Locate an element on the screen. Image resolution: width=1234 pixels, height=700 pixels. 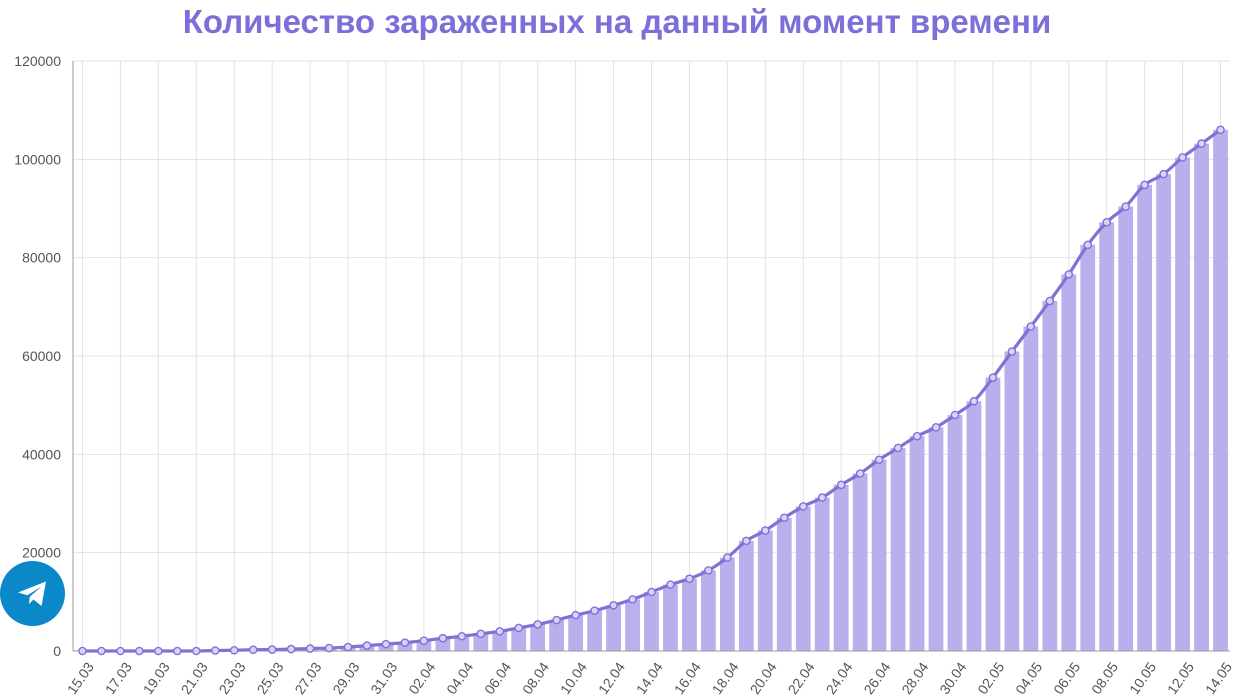
y-tick-label: 100000 is located at coordinates (37, 159).